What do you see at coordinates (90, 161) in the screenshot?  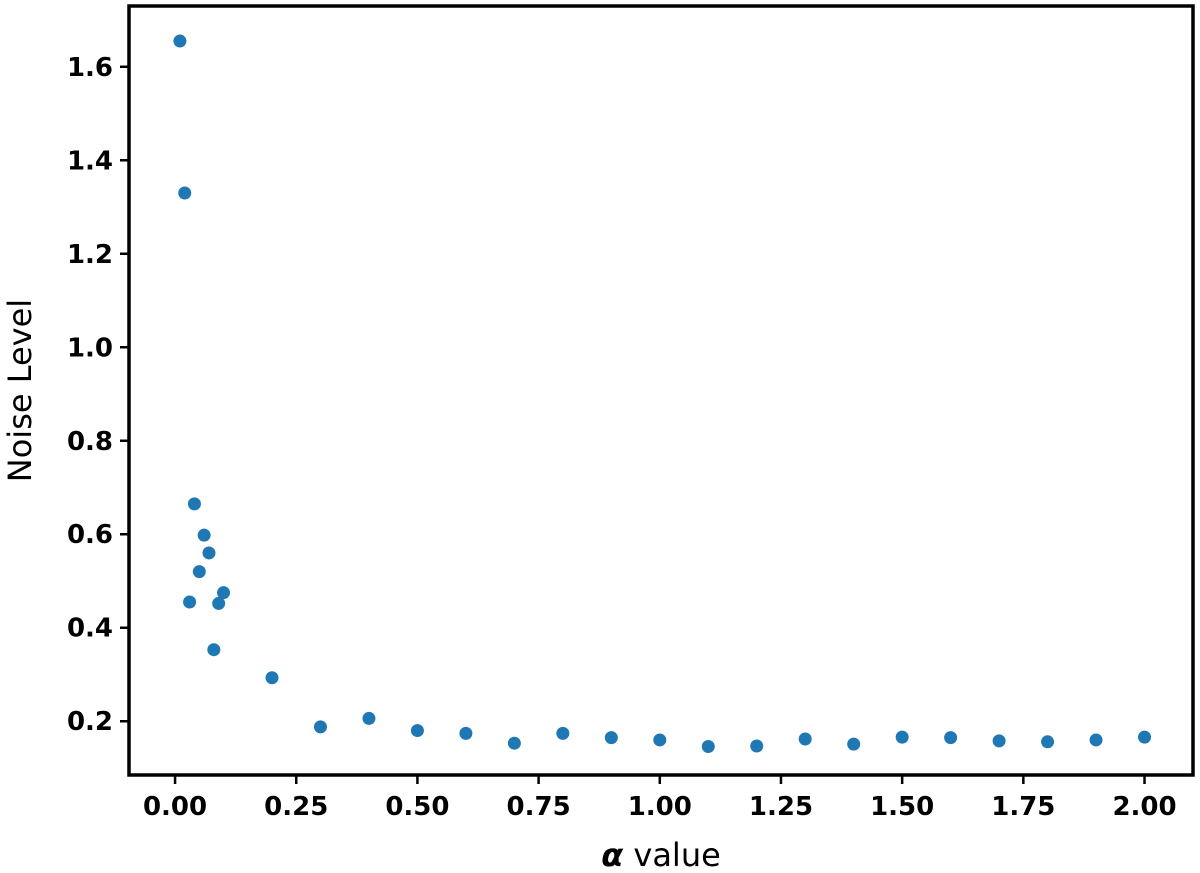 I see `y-tick-label: 1.4` at bounding box center [90, 161].